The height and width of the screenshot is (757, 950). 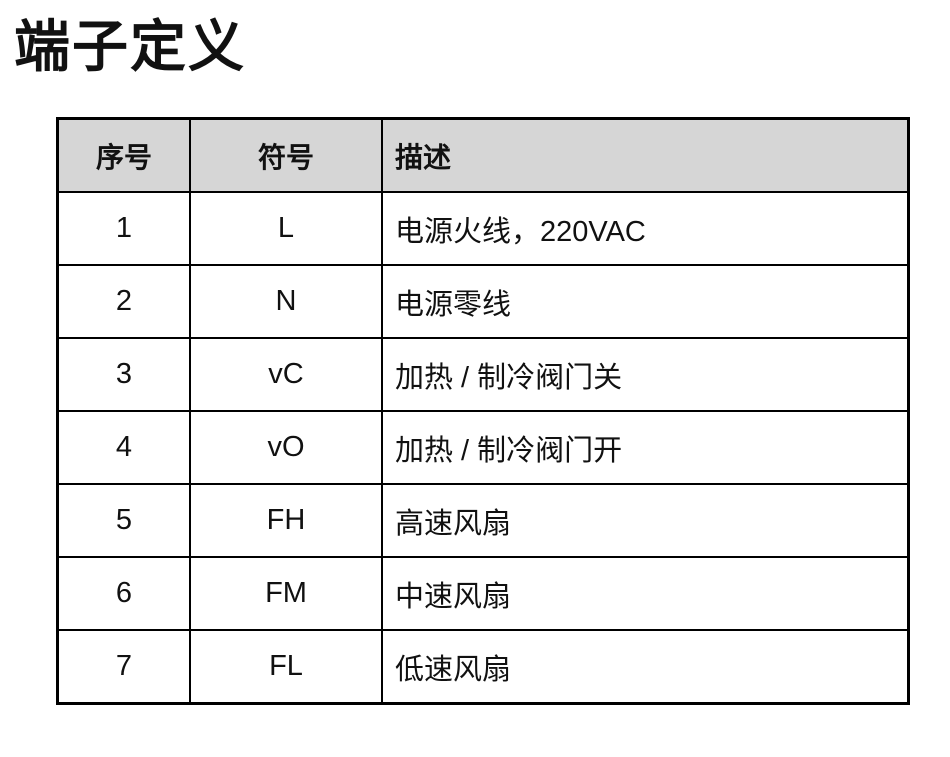 What do you see at coordinates (645, 667) in the screenshot?
I see `cell-description: 低速风扇` at bounding box center [645, 667].